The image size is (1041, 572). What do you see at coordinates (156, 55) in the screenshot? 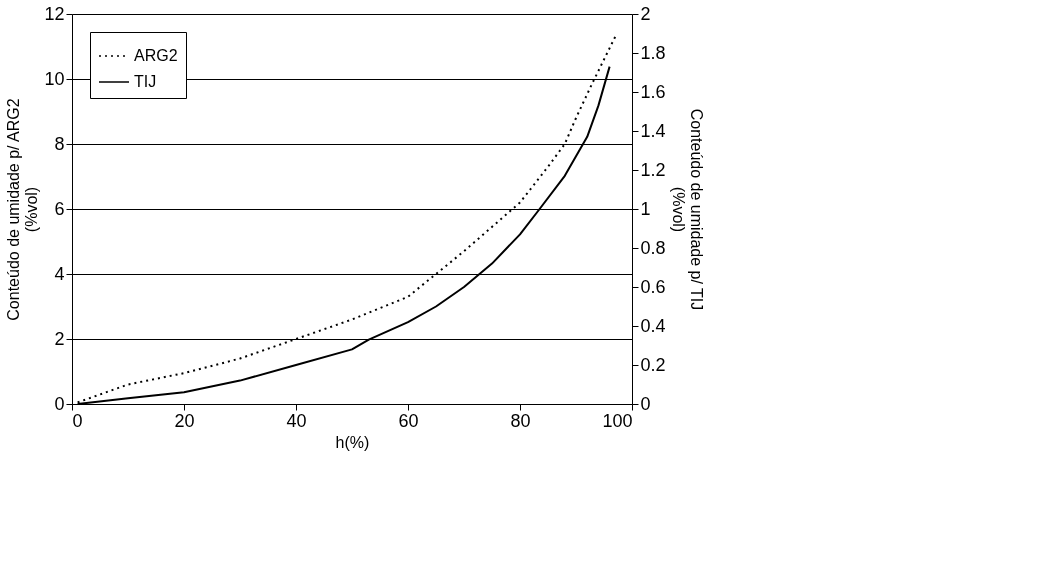
I see `legend-label: ARG2` at bounding box center [156, 55].